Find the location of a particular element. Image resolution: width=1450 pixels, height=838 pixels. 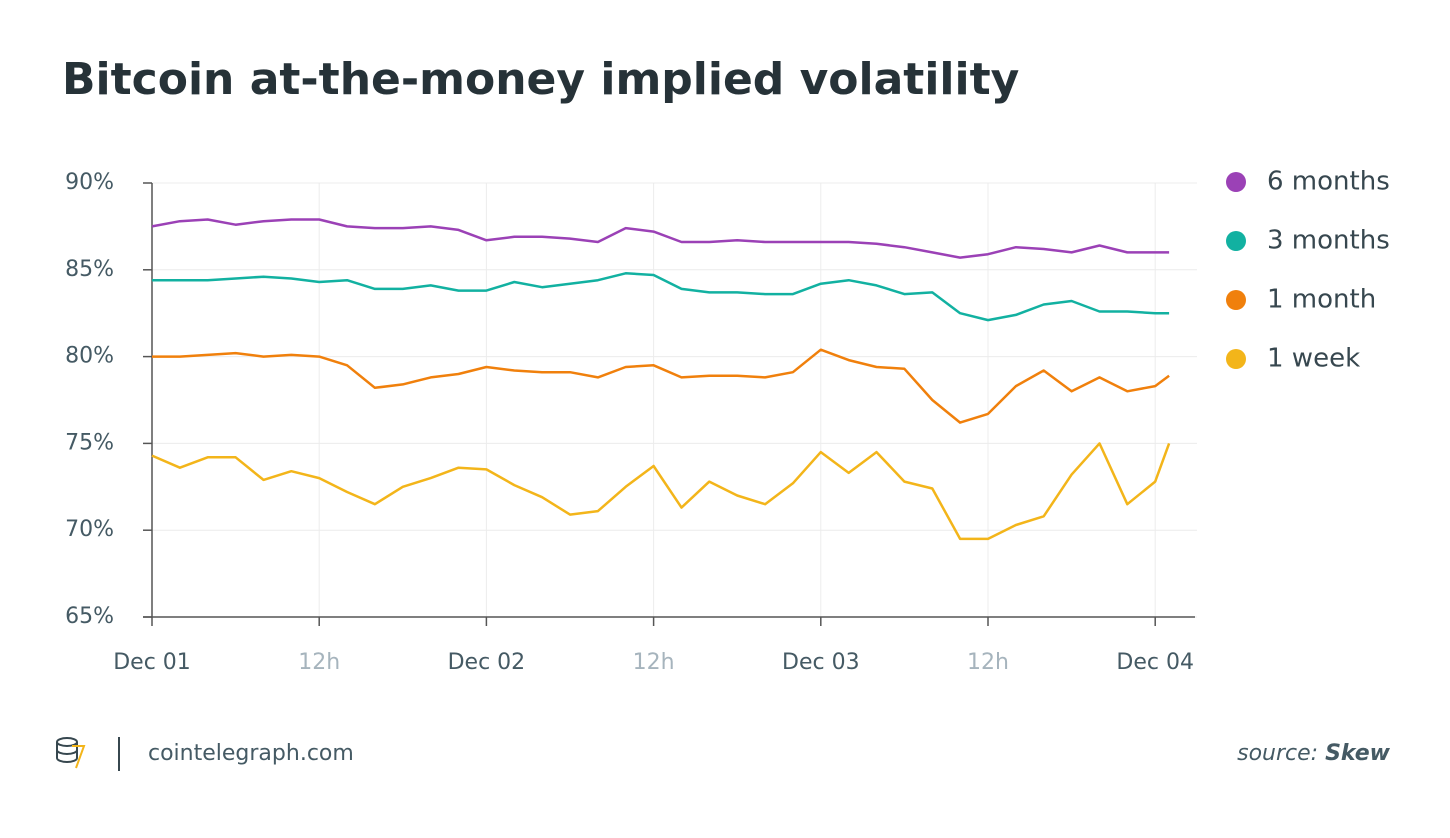

y-tick-label: 70% is located at coordinates (89, 529).